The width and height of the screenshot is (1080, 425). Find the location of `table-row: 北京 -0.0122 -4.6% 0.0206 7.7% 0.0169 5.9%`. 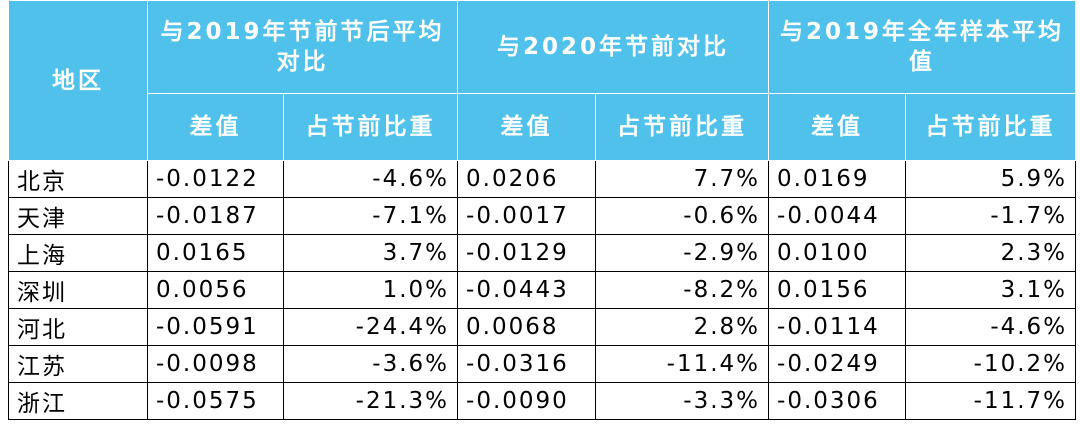

table-row: 北京 -0.0122 -4.6% 0.0206 7.7% 0.0169 5.9% is located at coordinates (542, 179).